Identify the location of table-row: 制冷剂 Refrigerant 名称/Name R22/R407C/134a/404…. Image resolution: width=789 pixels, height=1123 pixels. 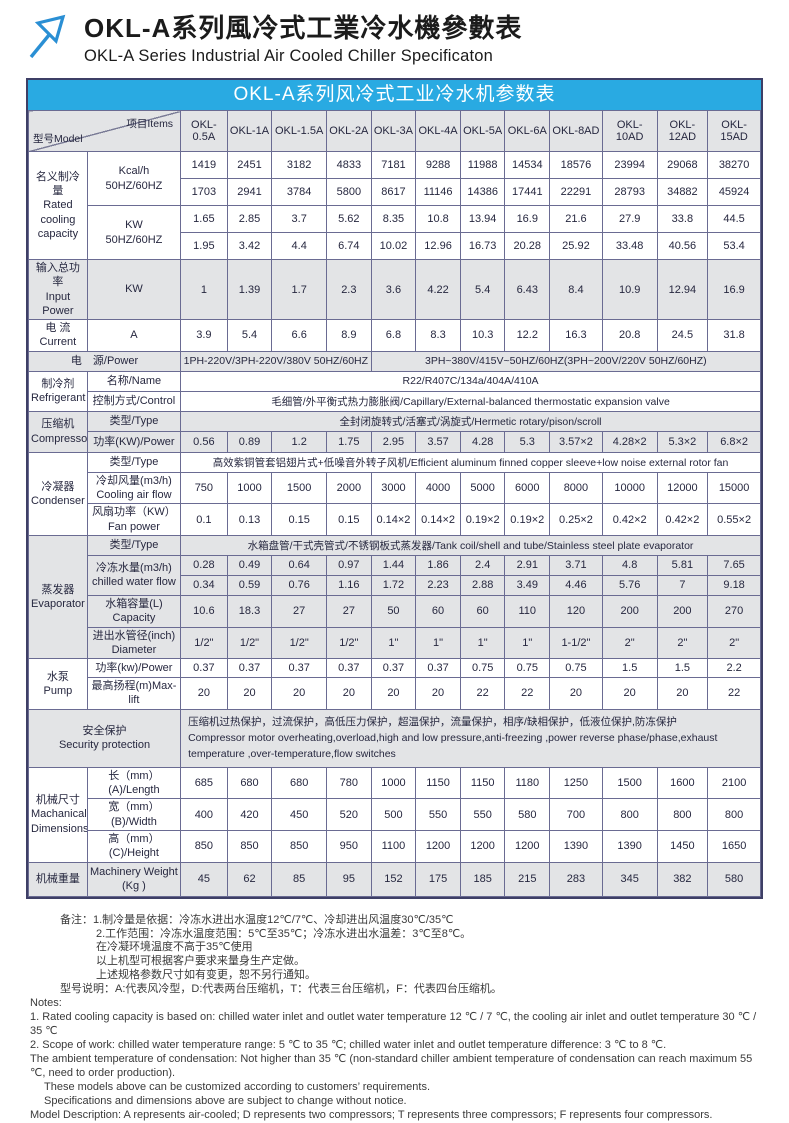
(394, 391).